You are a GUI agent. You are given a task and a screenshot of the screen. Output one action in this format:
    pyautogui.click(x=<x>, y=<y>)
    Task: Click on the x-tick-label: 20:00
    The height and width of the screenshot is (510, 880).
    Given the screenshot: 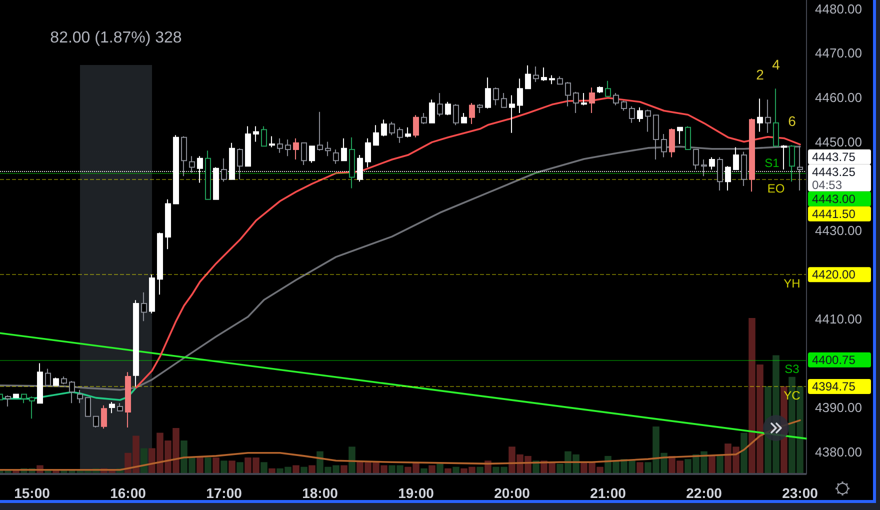 What is the action you would take?
    pyautogui.click(x=512, y=493)
    